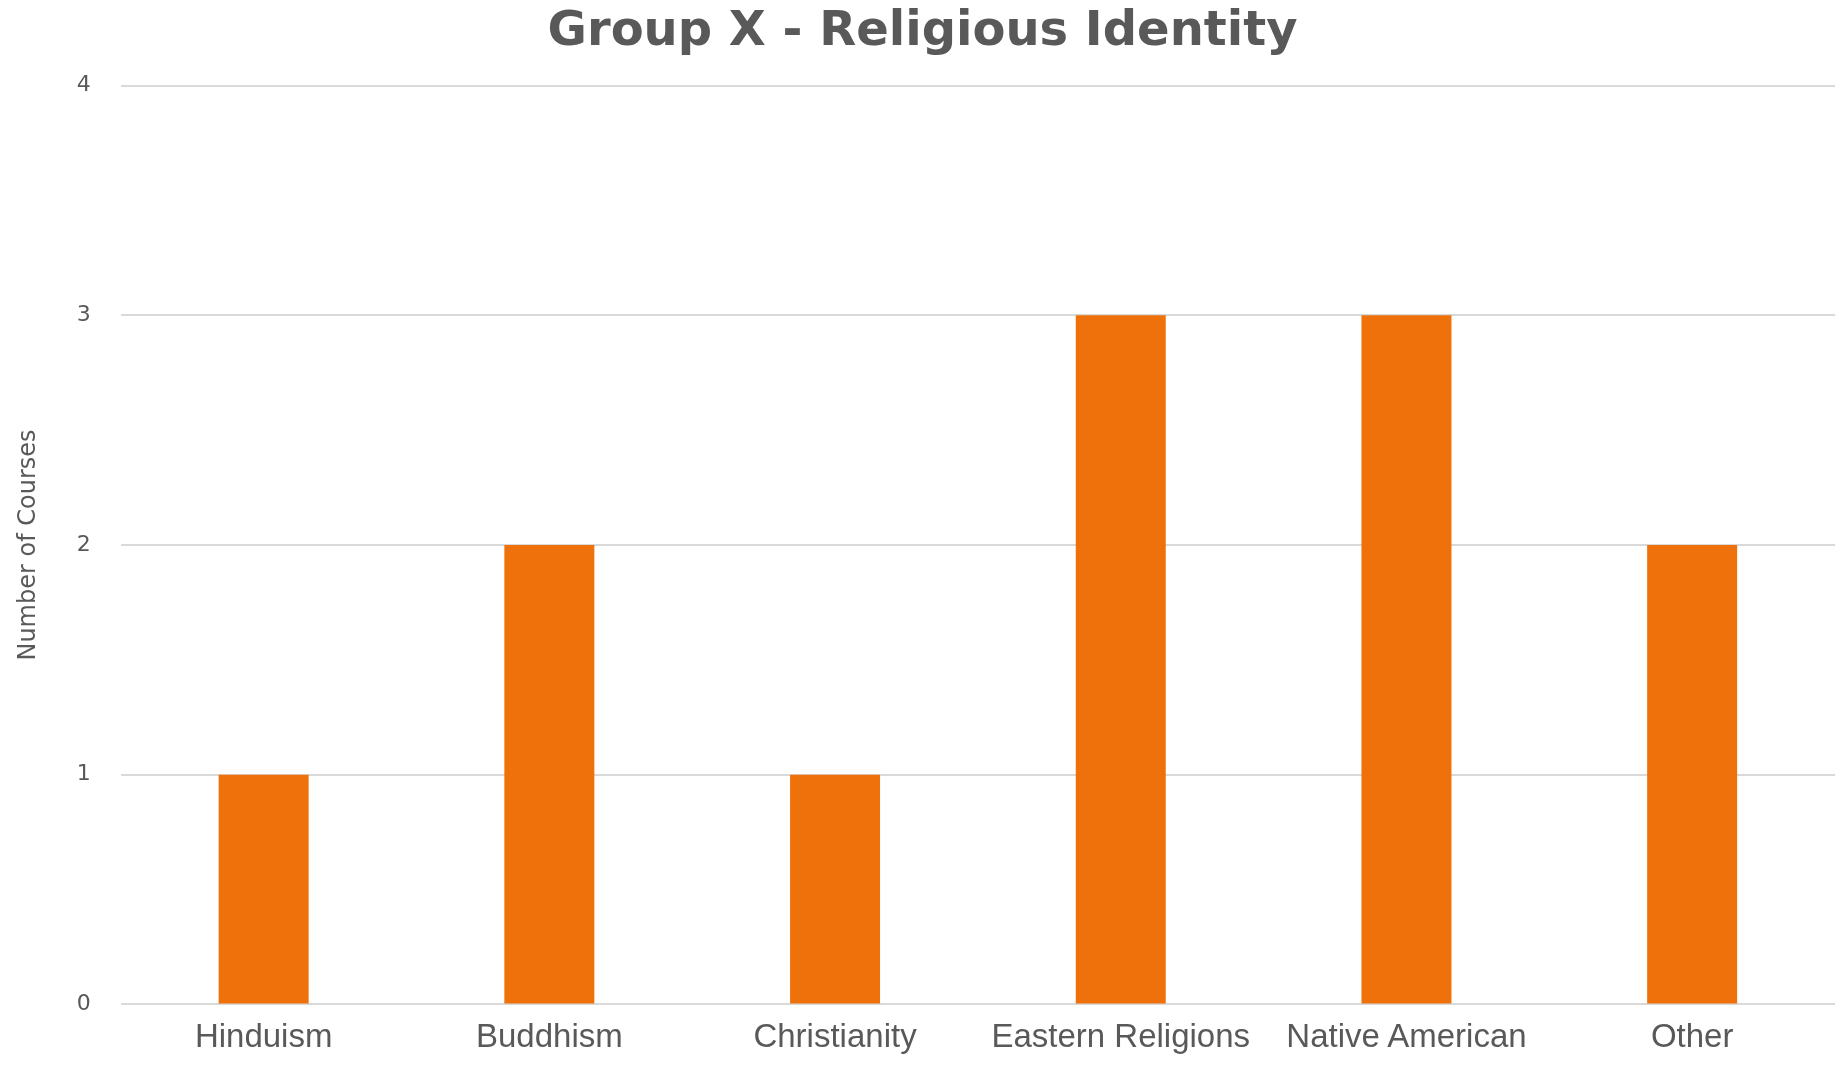 Image resolution: width=1845 pixels, height=1082 pixels. Describe the element at coordinates (83, 773) in the screenshot. I see `y-tick-label: 1` at that location.